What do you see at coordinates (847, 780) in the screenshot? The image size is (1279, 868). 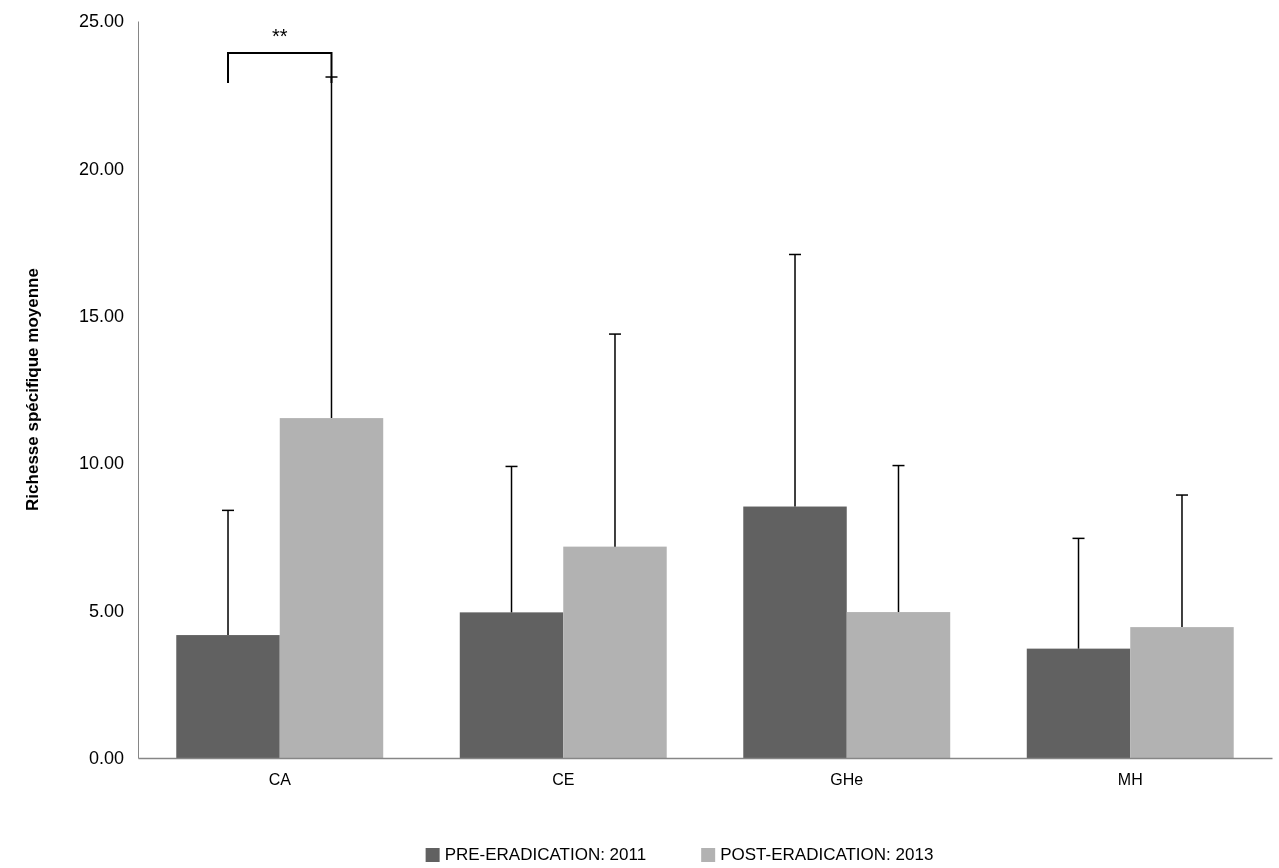 I see `x-tick-label: GHe` at bounding box center [847, 780].